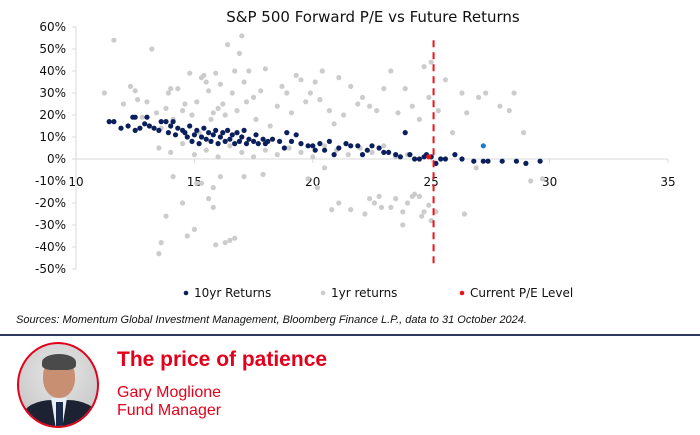 The image size is (700, 435). What do you see at coordinates (56, 159) in the screenshot?
I see `y-tick-label: 0%` at bounding box center [56, 159].